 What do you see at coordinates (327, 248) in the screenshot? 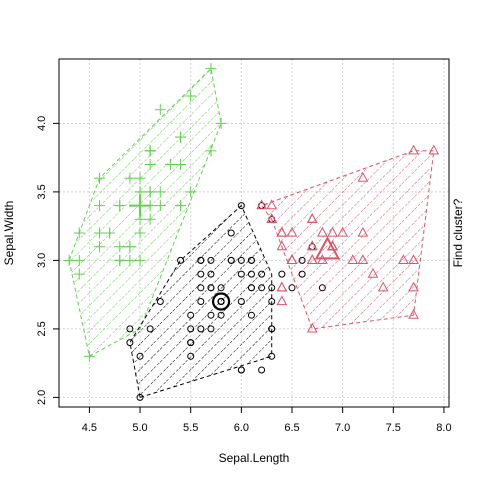
I see `centroid-triangle` at bounding box center [327, 248].